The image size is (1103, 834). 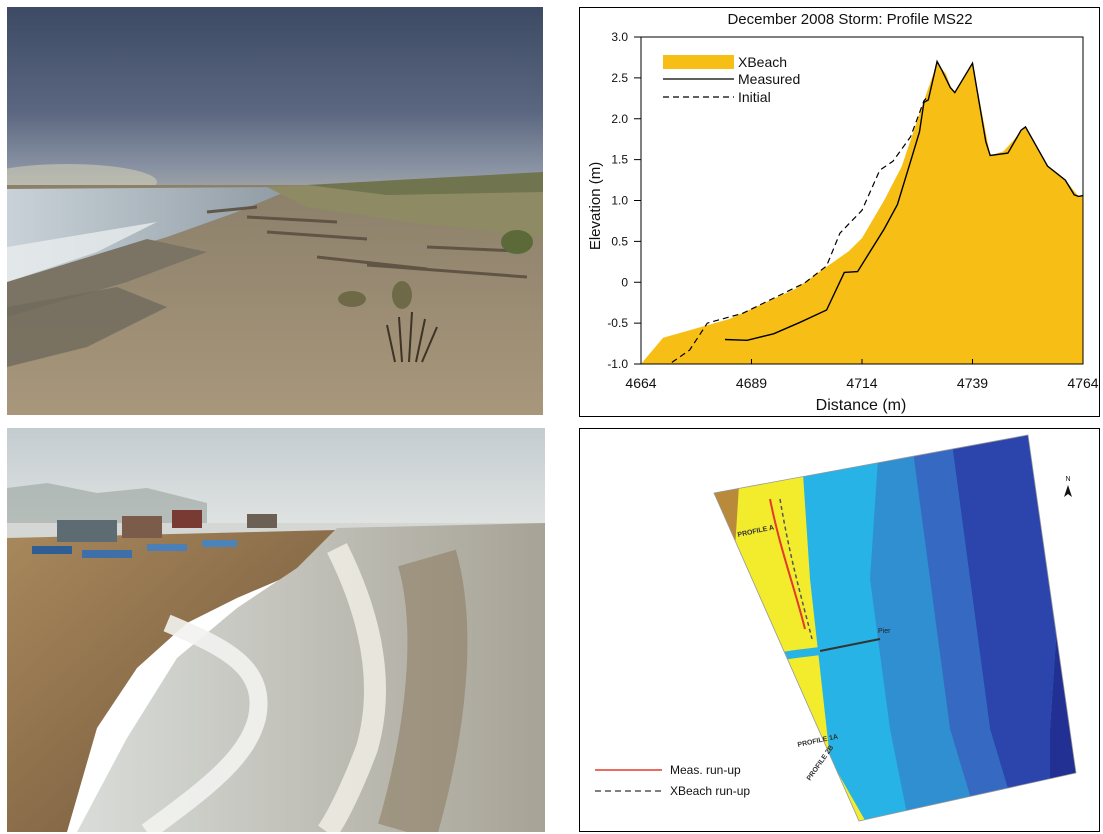 I want to click on y-tick-label: 1.0, so click(x=619, y=201).